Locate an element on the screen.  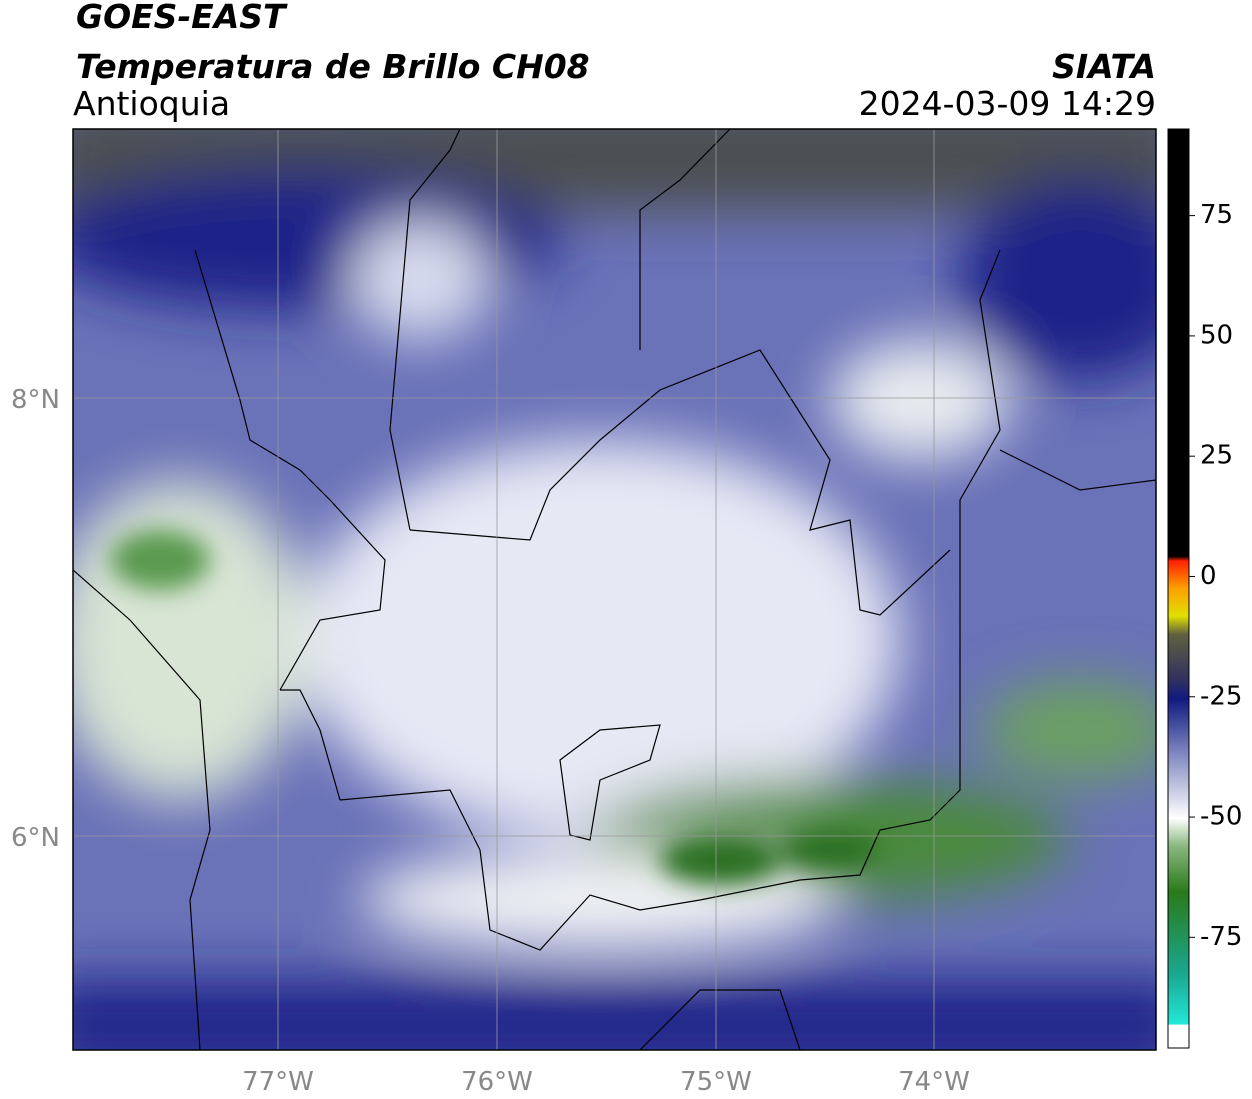
colorbar-tick-label: 0 is located at coordinates (1208, 576).